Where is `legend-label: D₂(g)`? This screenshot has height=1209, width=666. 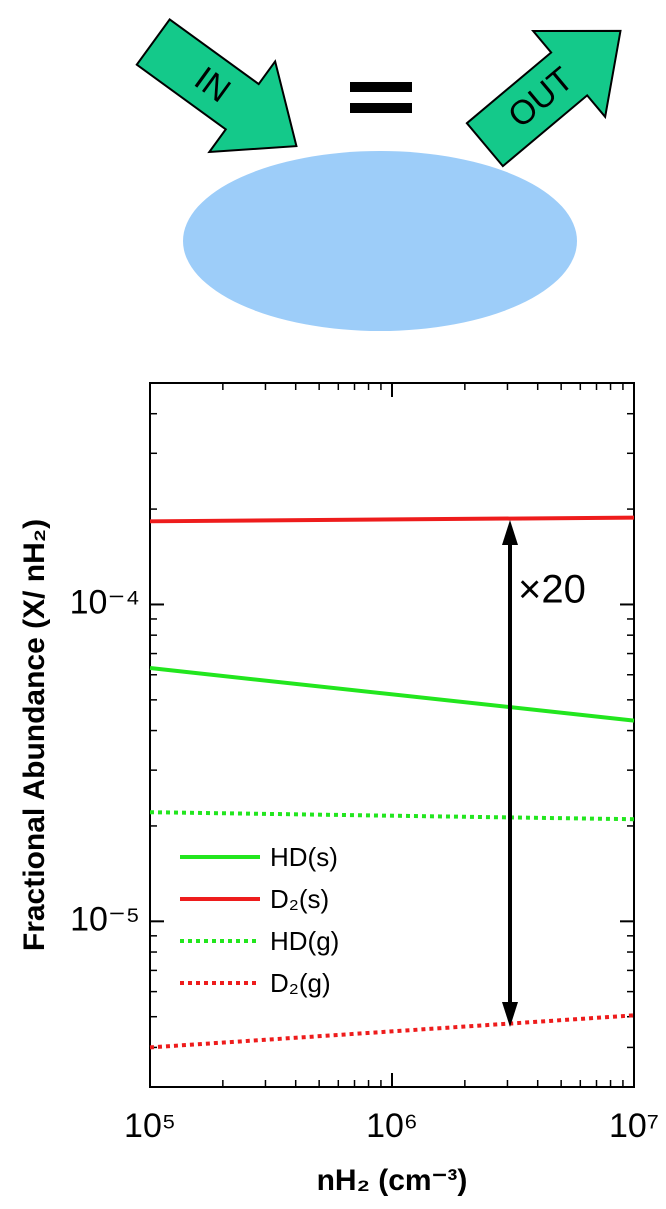
legend-label: D₂(g) is located at coordinates (300, 983).